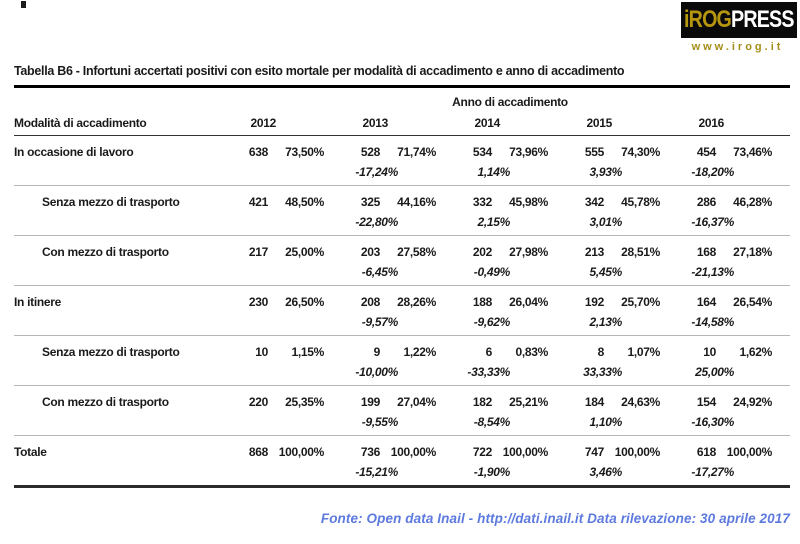 The image size is (800, 544). I want to click on year-value-cell: 203 27,58%, so click(398, 252).